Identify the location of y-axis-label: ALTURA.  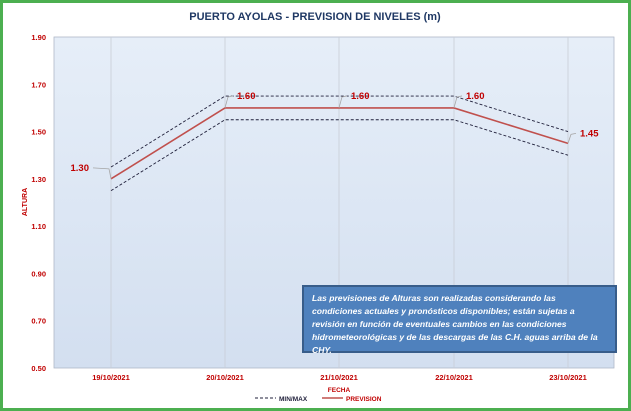
(25, 202).